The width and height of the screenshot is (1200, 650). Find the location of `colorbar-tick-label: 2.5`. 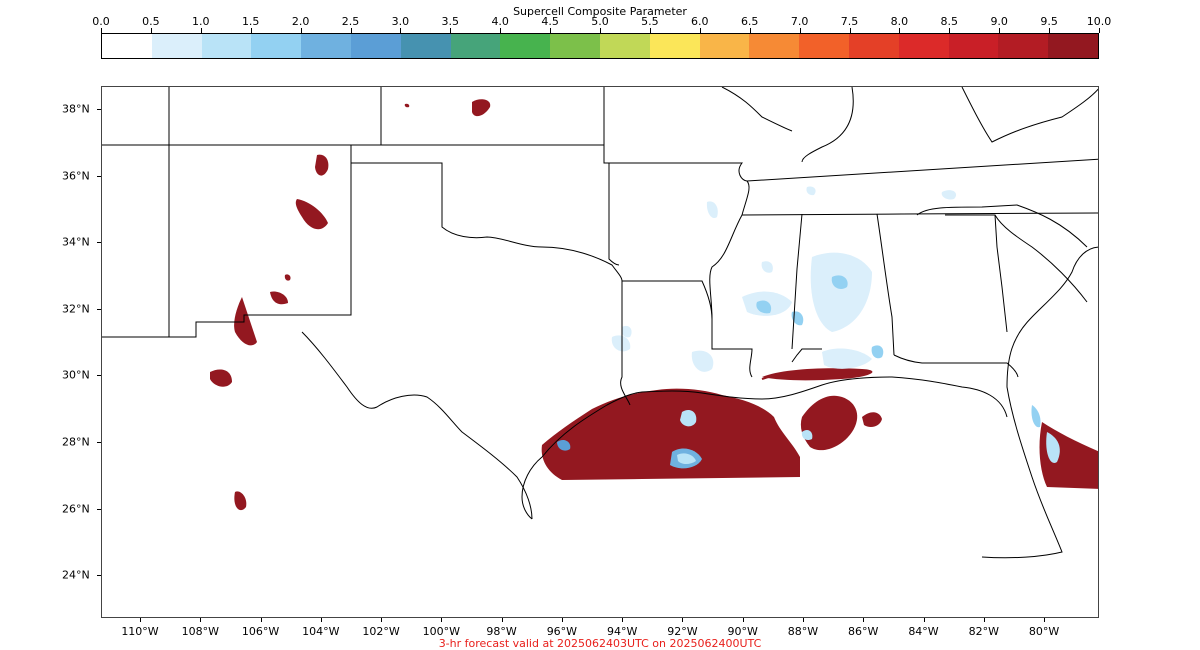

colorbar-tick-label: 2.5 is located at coordinates (350, 21).